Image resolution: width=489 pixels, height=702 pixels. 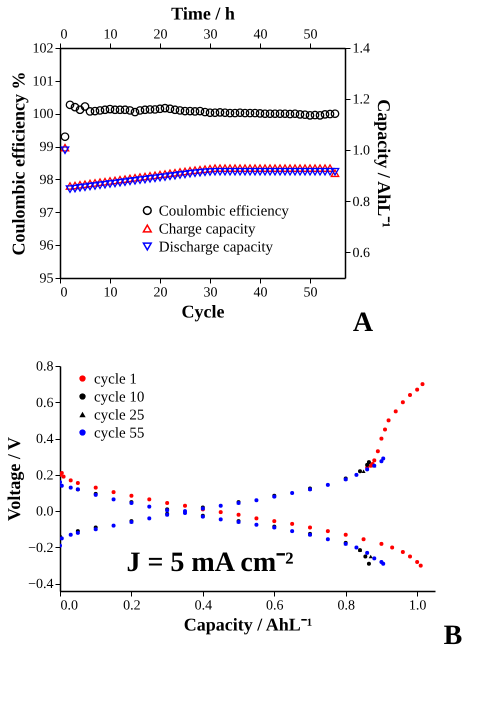 I want to click on legend-label: Discharge capacity, so click(x=216, y=248).